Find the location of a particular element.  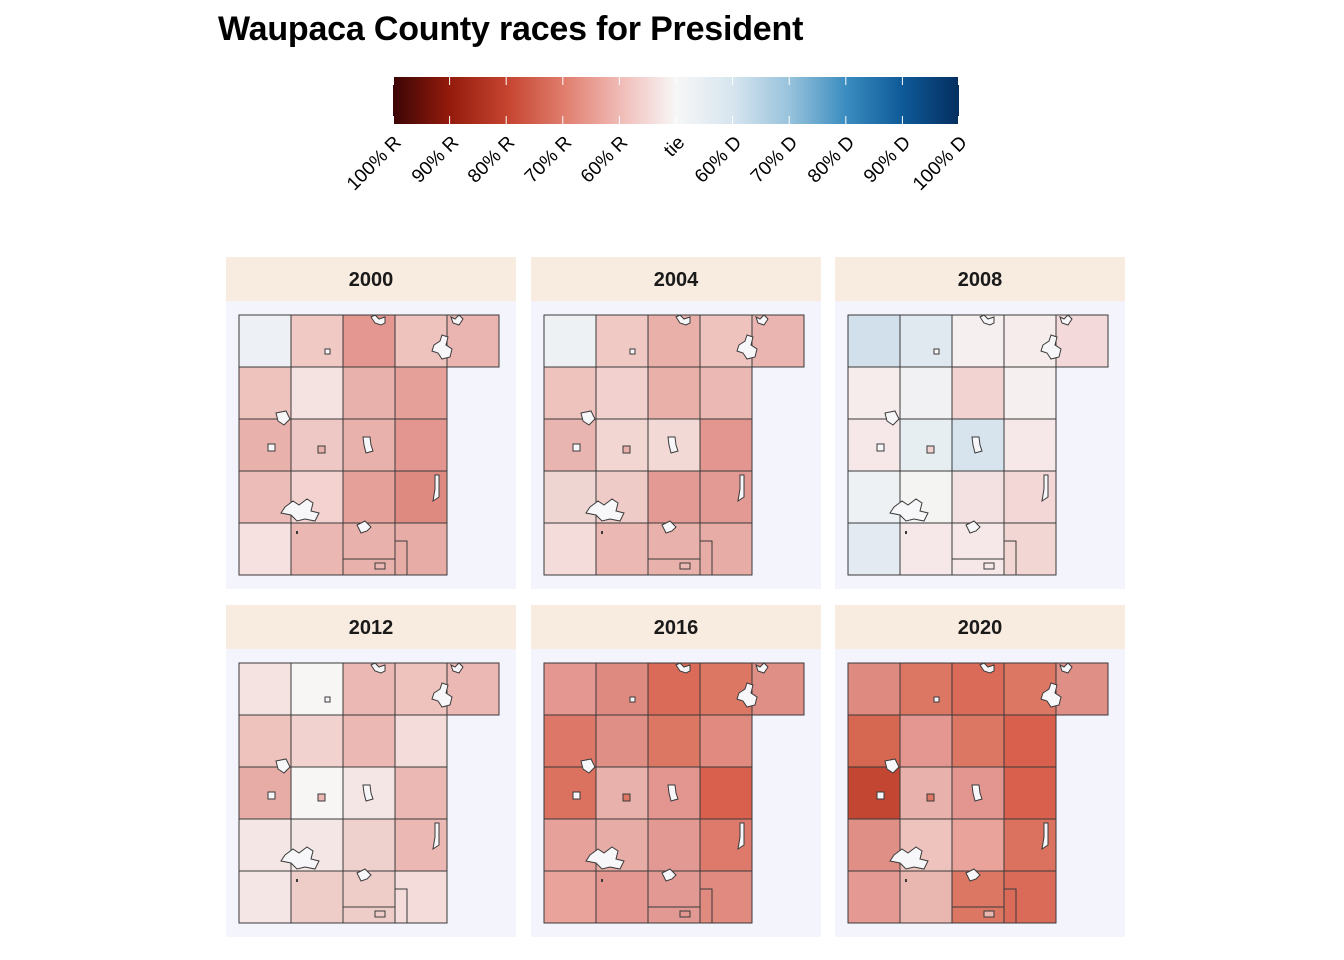

color-legend-bar is located at coordinates (676, 100).